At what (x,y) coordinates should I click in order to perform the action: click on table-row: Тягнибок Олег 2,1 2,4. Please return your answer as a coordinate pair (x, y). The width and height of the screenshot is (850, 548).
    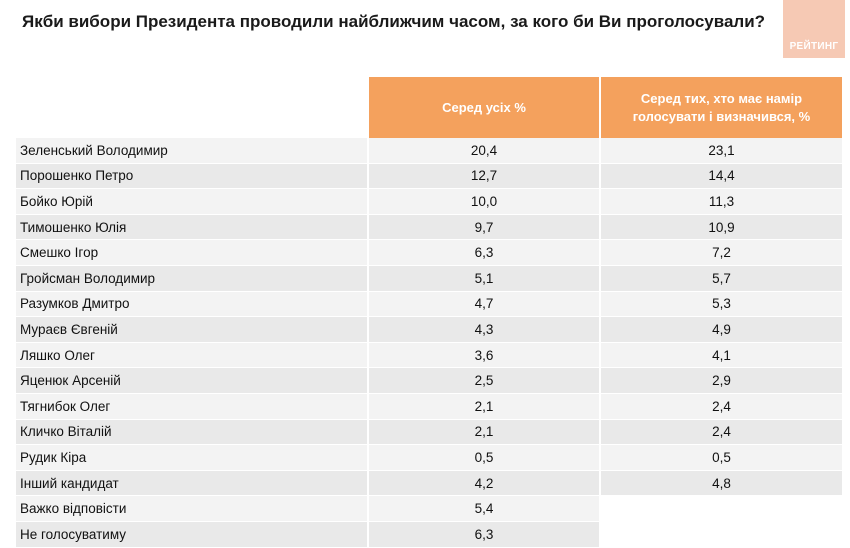
    Looking at the image, I should click on (429, 406).